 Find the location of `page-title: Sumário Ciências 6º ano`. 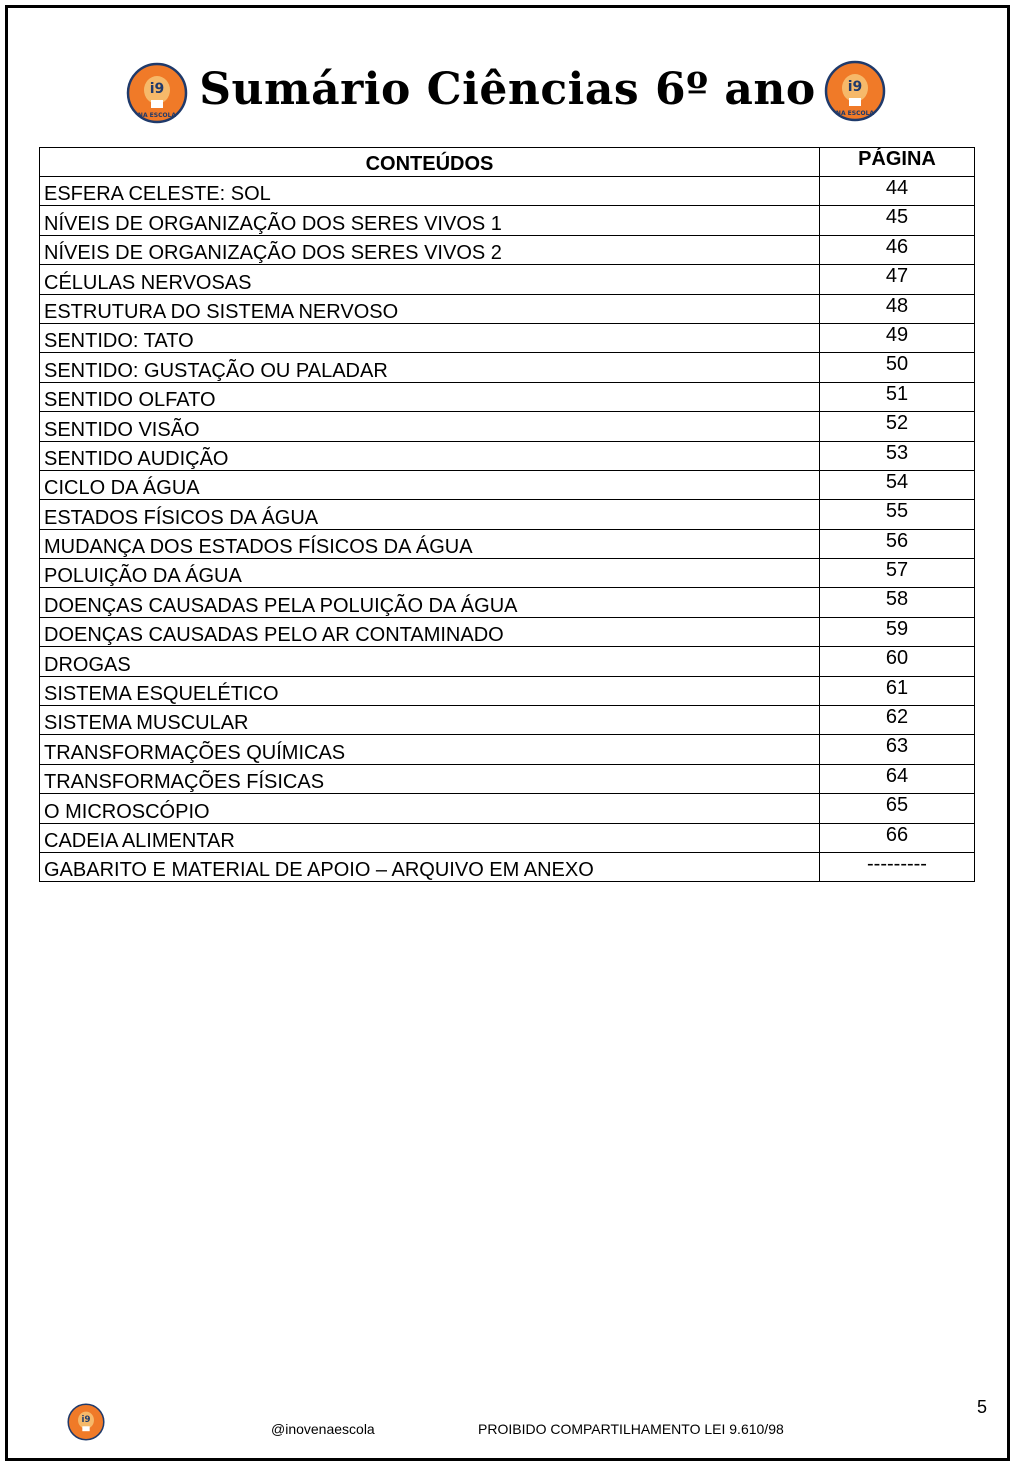

page-title: Sumário Ciências 6º ano is located at coordinates (507, 89).